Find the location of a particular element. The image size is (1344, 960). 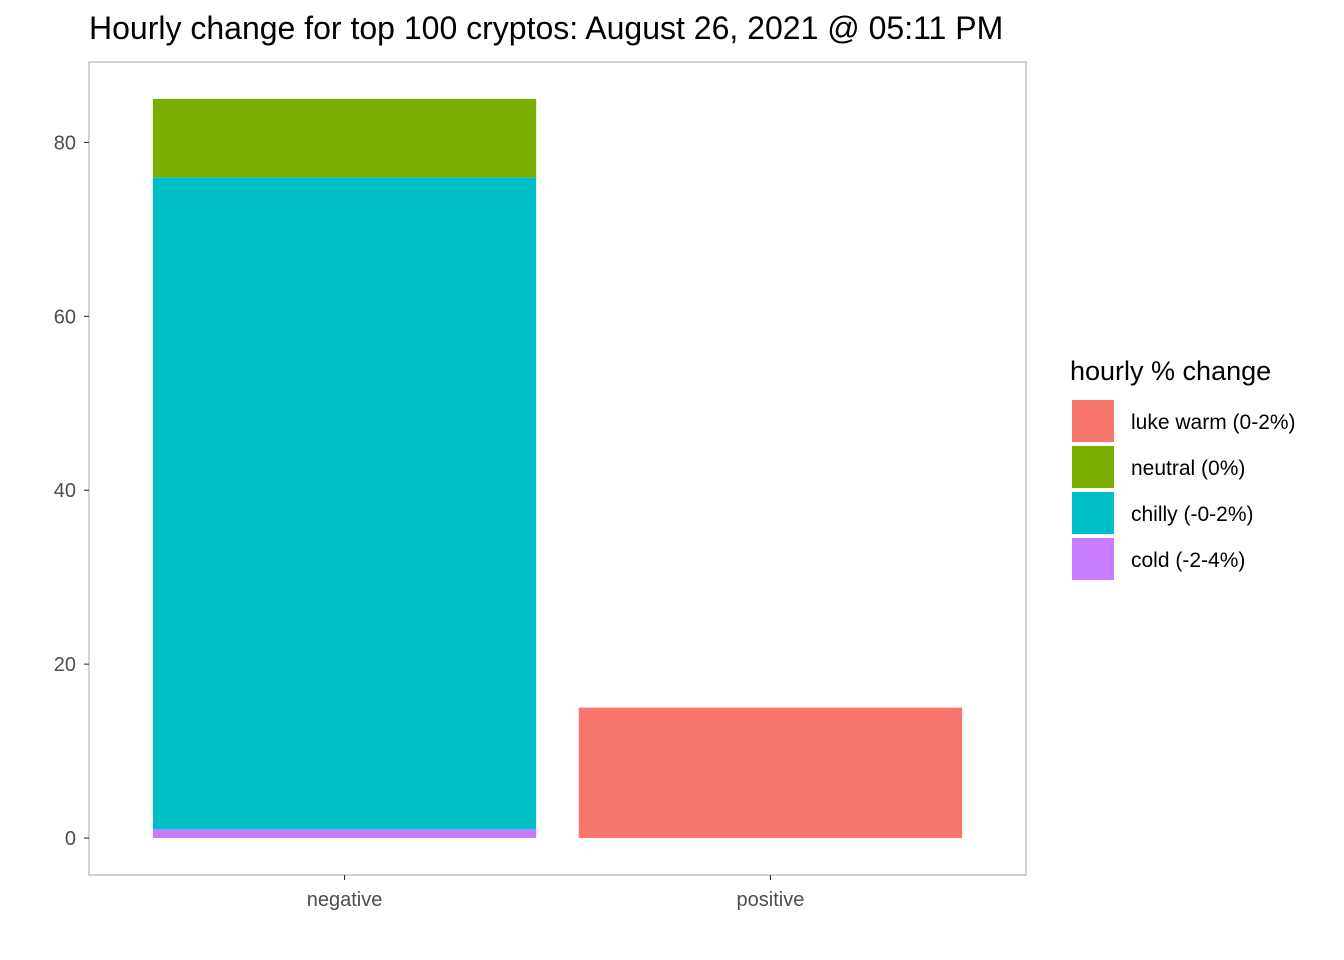

y-tick-label: 0 is located at coordinates (70, 839).